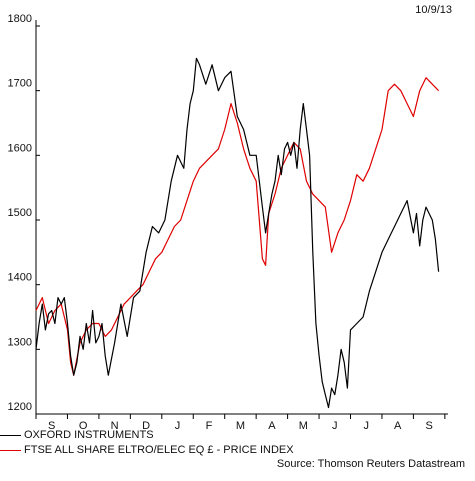  I want to click on x-tick-label-M-8: M, so click(303, 426).